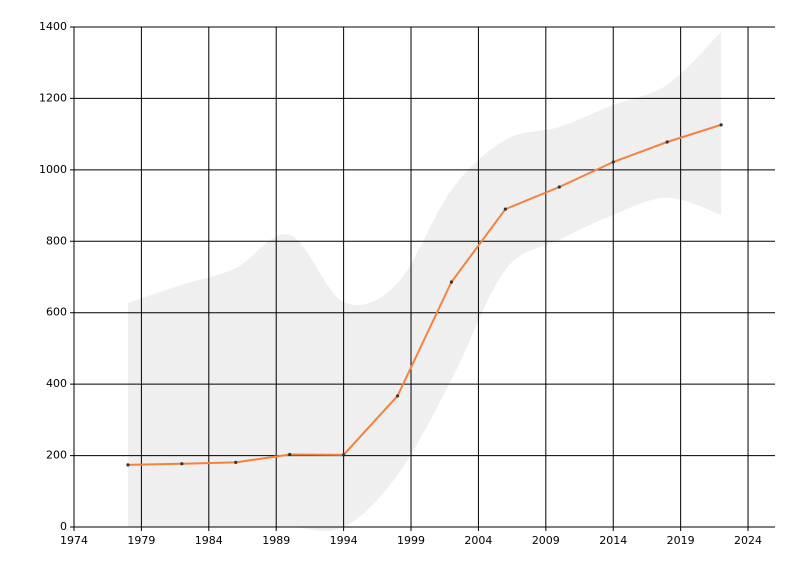  Describe the element at coordinates (53, 169) in the screenshot. I see `y-tick-label: 1000` at that location.